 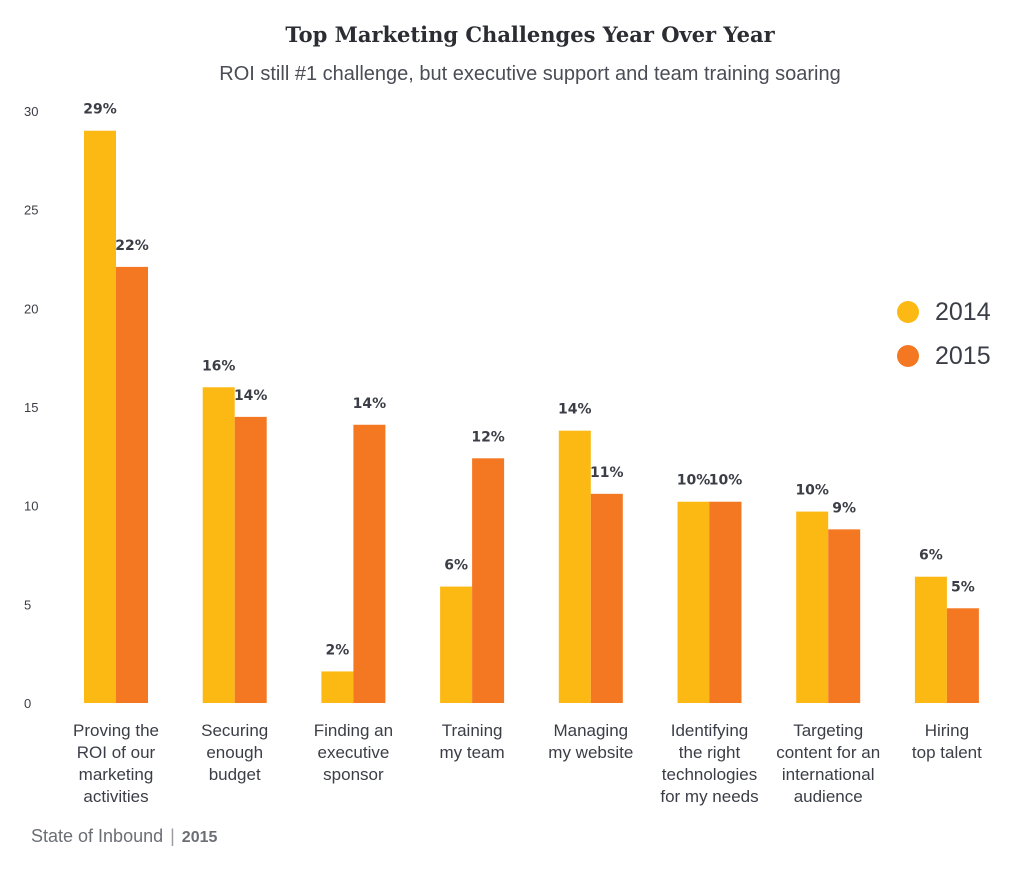 I want to click on category-label-line: my website, so click(x=590, y=752).